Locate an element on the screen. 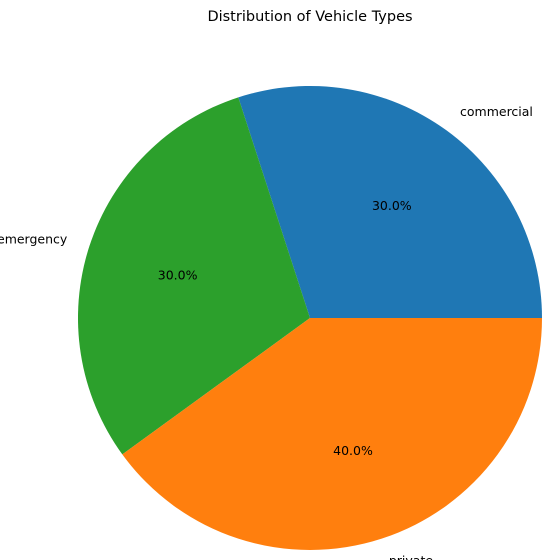  percent-label-commercial: 30.0% is located at coordinates (392, 205).